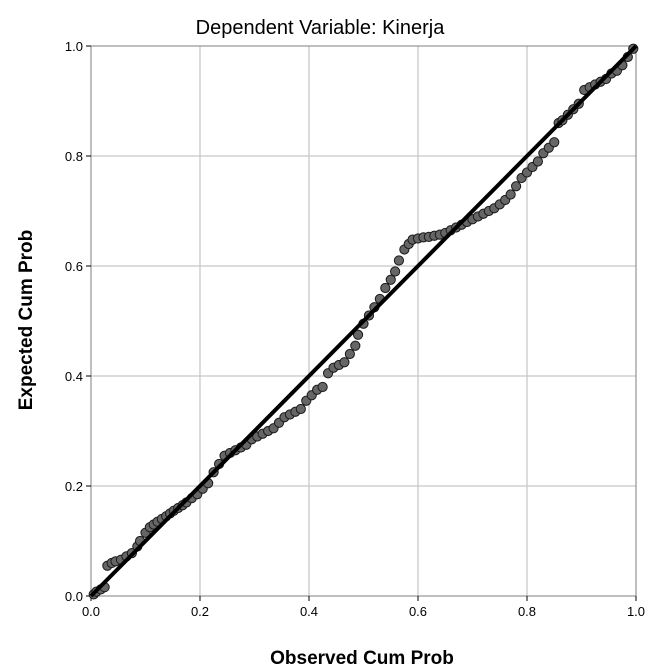 Image resolution: width=651 pixels, height=667 pixels. What do you see at coordinates (74, 596) in the screenshot?
I see `y-tick-label: 0.0` at bounding box center [74, 596].